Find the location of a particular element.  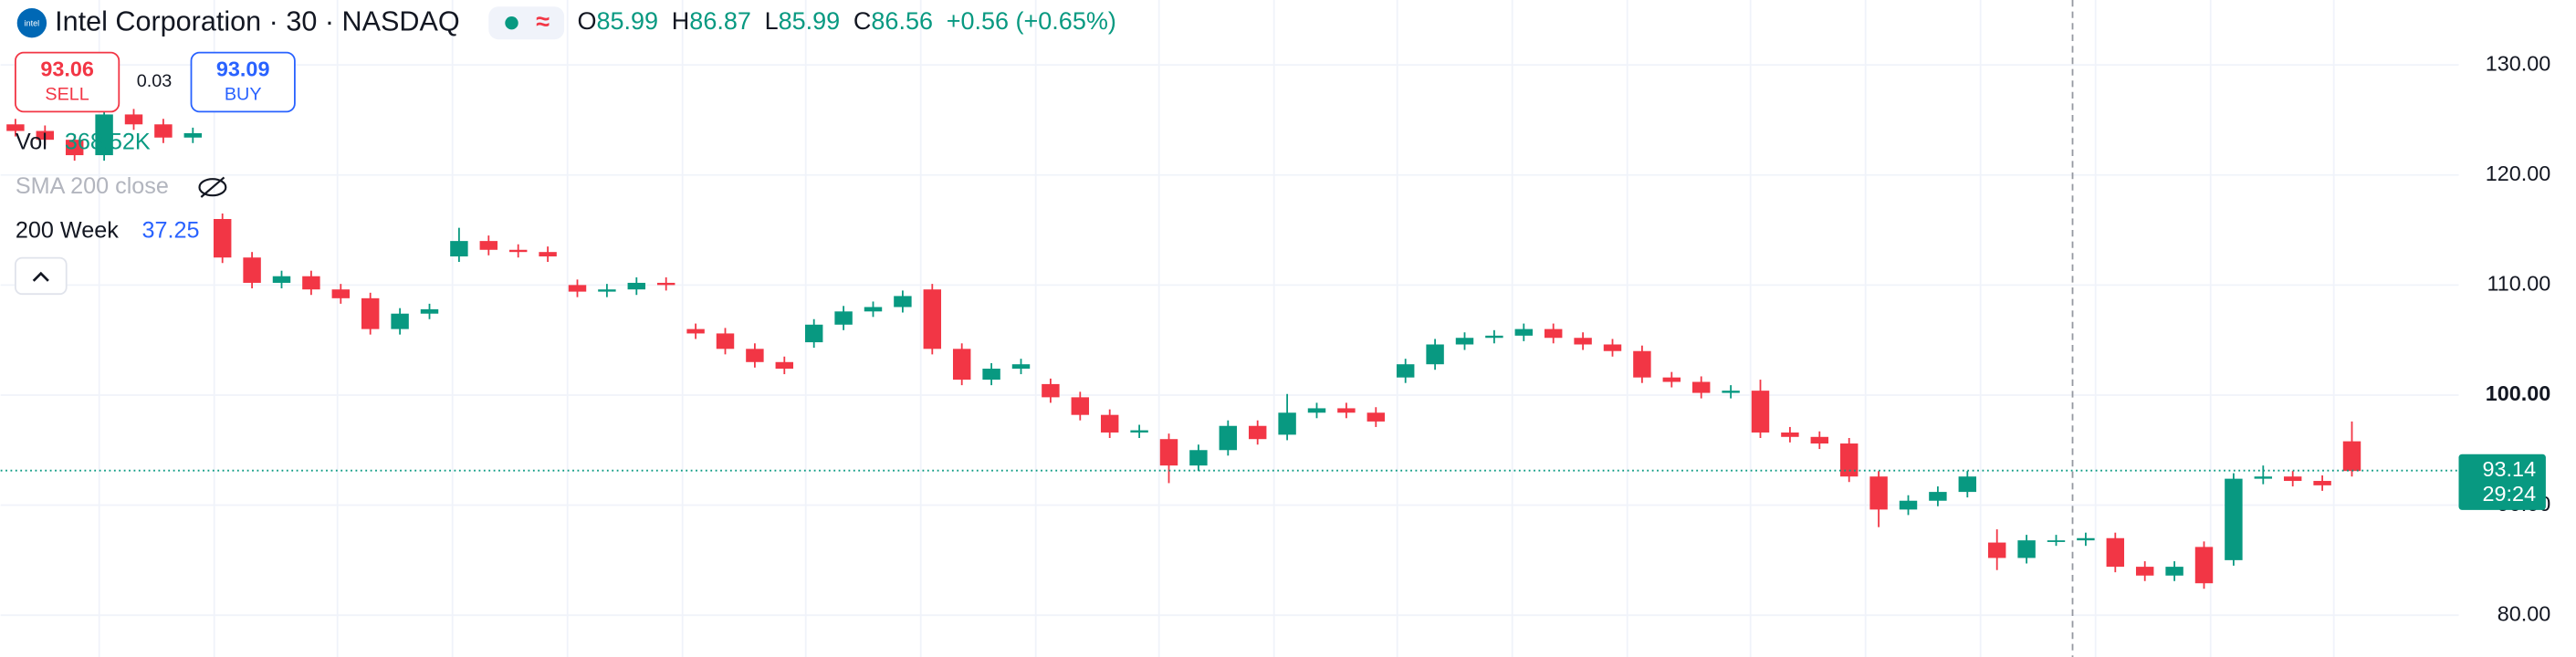

buy-price: 93.09 is located at coordinates (243, 69).